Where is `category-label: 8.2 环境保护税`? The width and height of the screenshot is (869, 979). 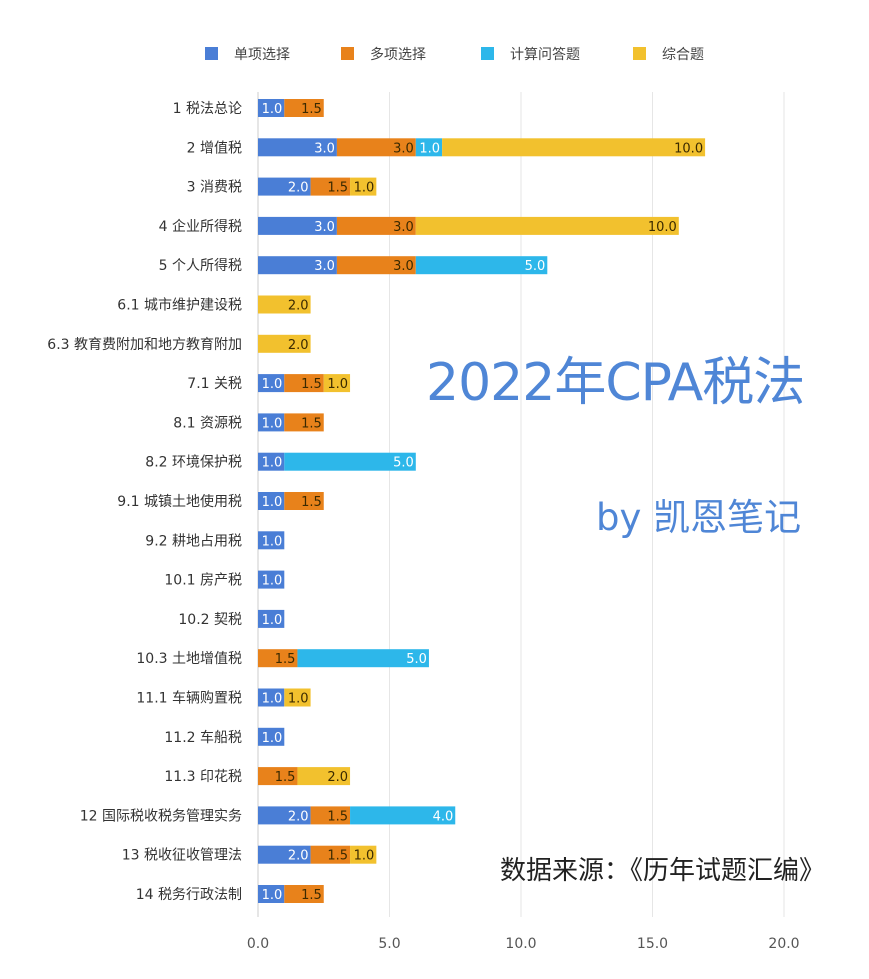
category-label: 8.2 环境保护税 is located at coordinates (193, 463).